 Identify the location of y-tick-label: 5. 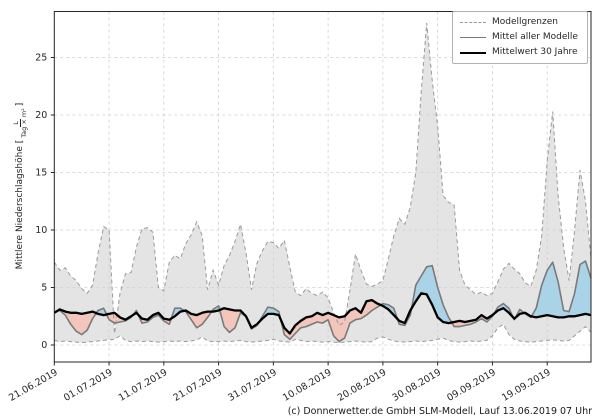
(44, 288).